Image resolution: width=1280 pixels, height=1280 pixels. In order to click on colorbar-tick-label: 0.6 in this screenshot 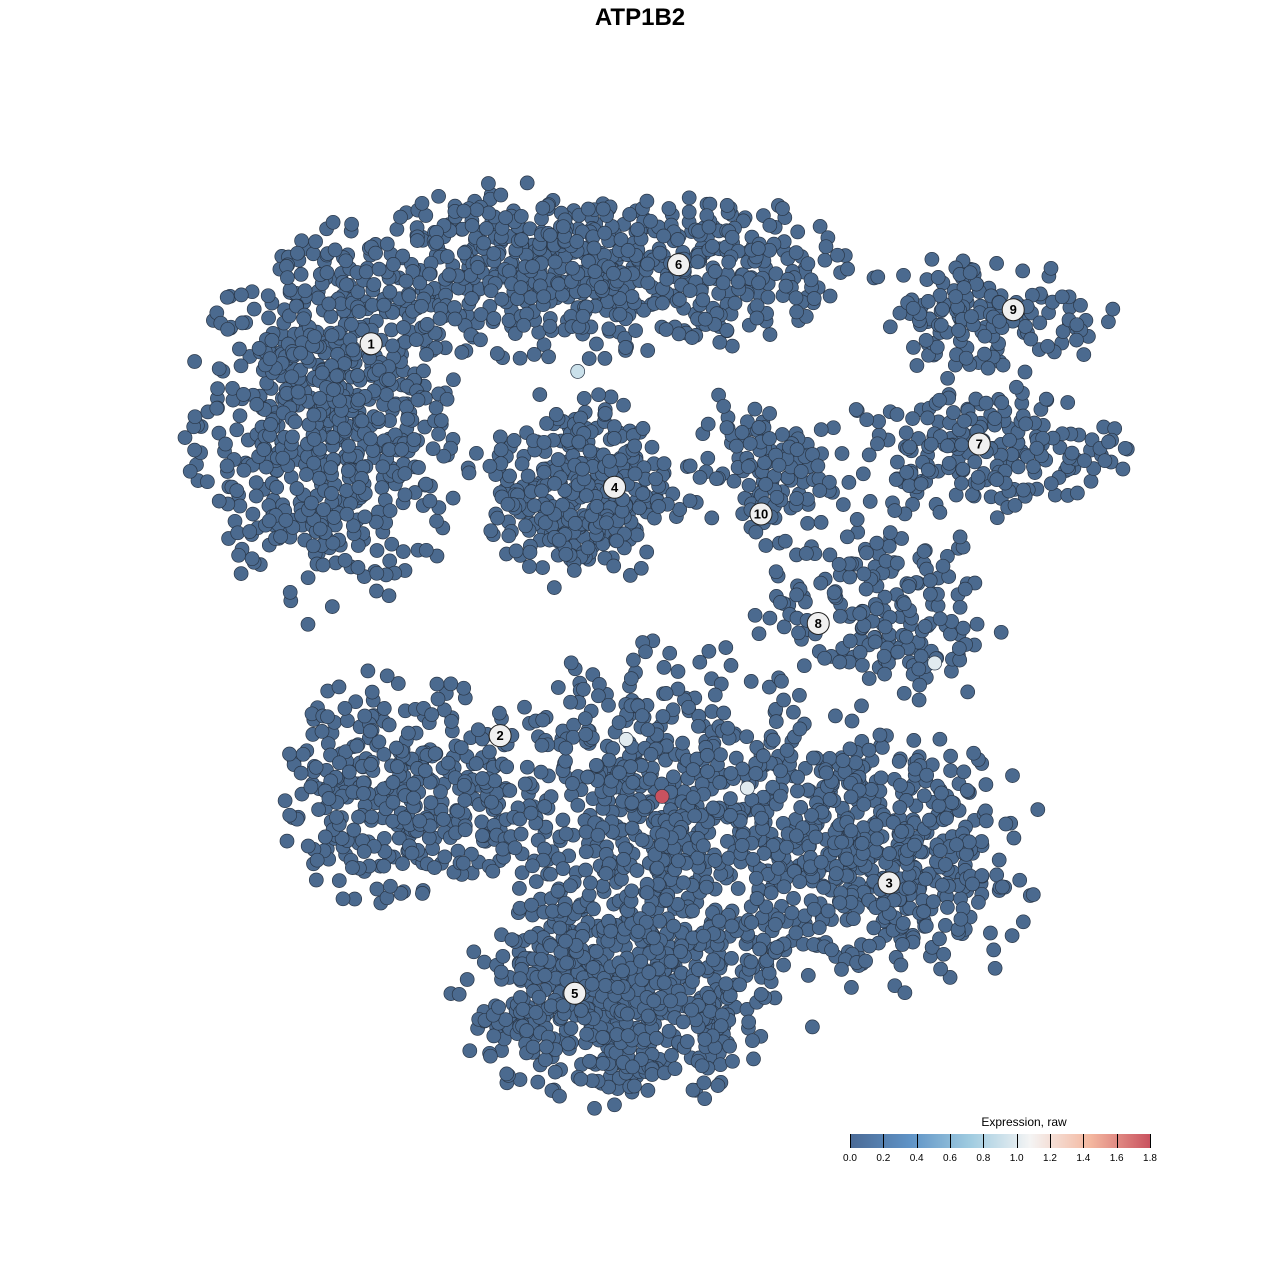, I will do `click(950, 1158)`.